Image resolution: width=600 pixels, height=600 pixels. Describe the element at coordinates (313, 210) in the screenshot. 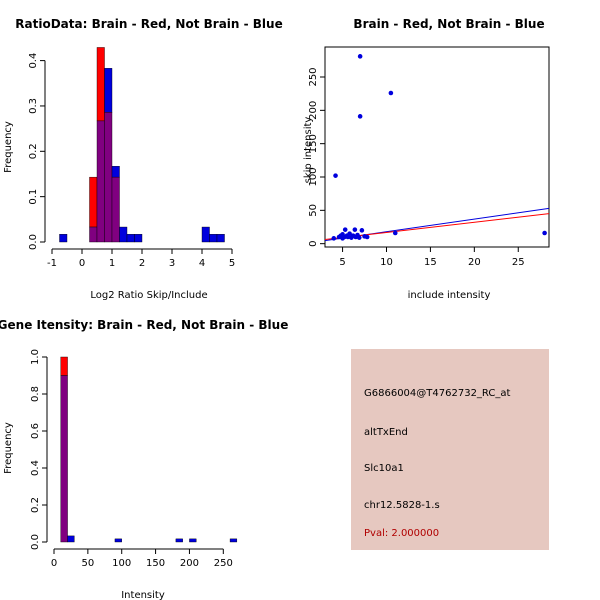

I see `scatter-y-tick-label: 50` at that location.